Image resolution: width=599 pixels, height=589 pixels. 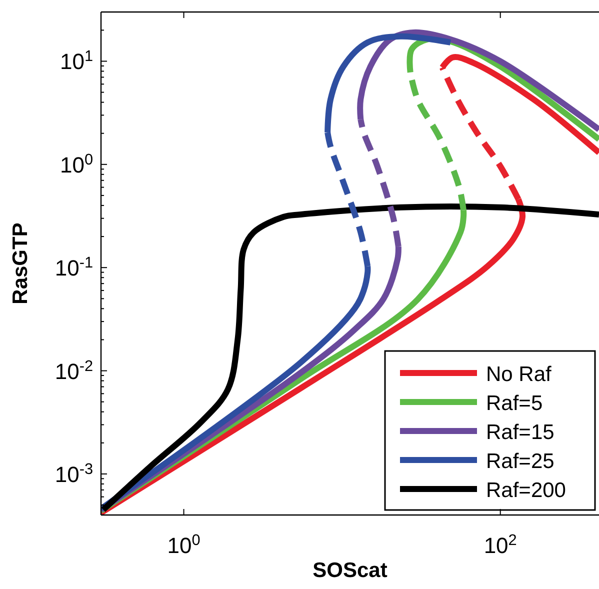 What do you see at coordinates (73, 473) in the screenshot?
I see `y-tick-label: 10$^{-3}$` at bounding box center [73, 473].